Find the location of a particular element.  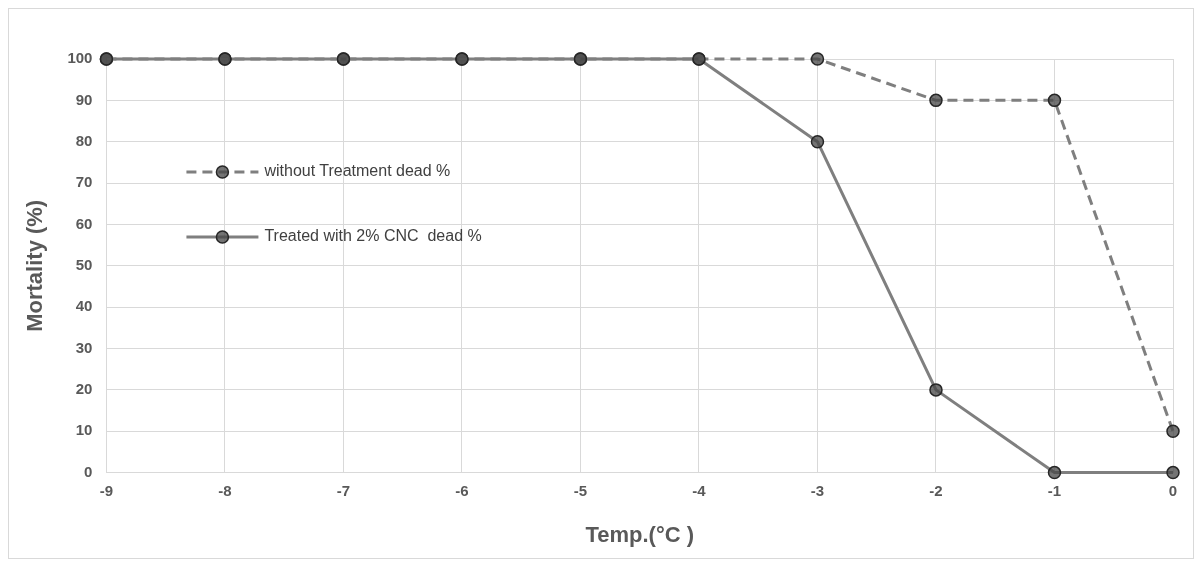

y-tick-label: 20 is located at coordinates (84, 389).